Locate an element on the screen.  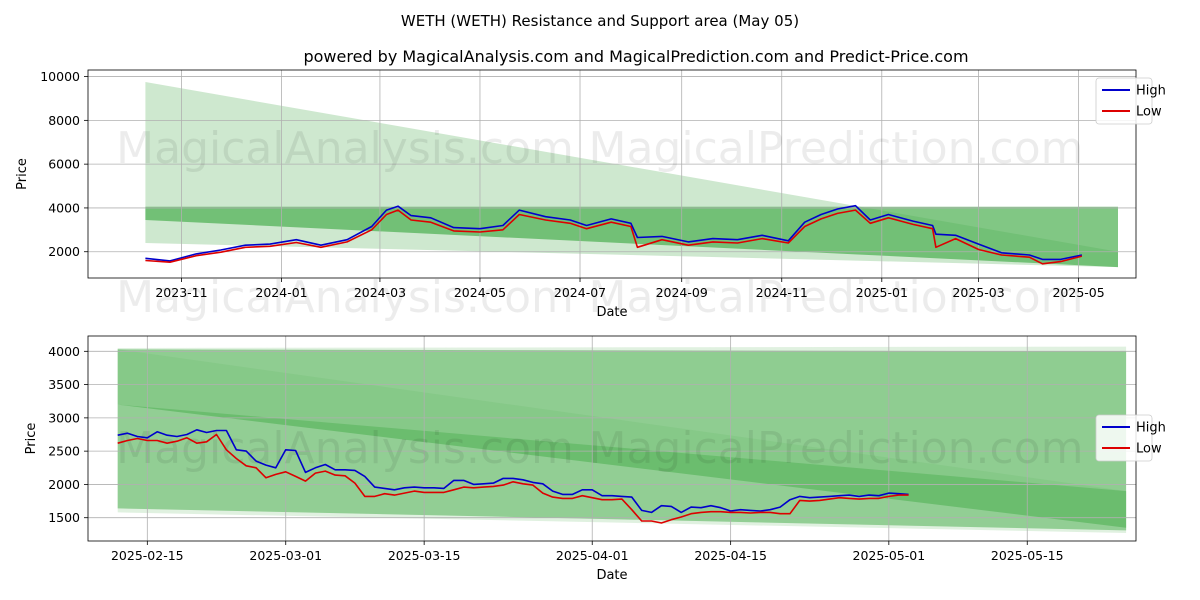
y-tick-label: 2500 is located at coordinates (64, 451).